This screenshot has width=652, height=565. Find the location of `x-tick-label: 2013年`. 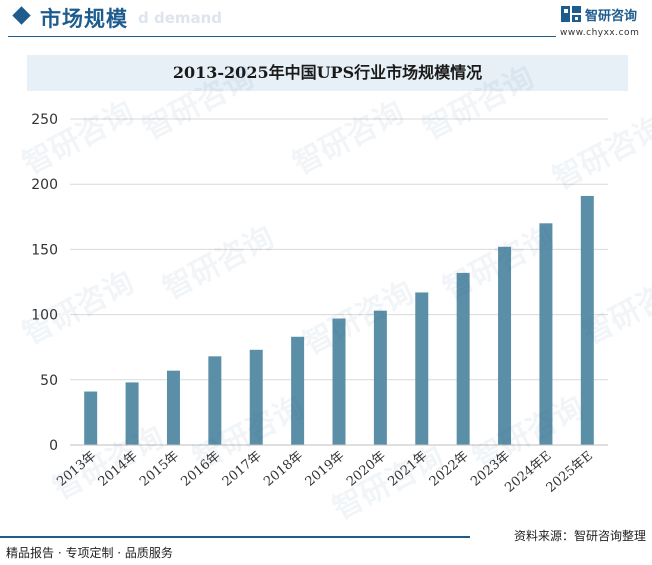

x-tick-label: 2013年 is located at coordinates (76, 469).